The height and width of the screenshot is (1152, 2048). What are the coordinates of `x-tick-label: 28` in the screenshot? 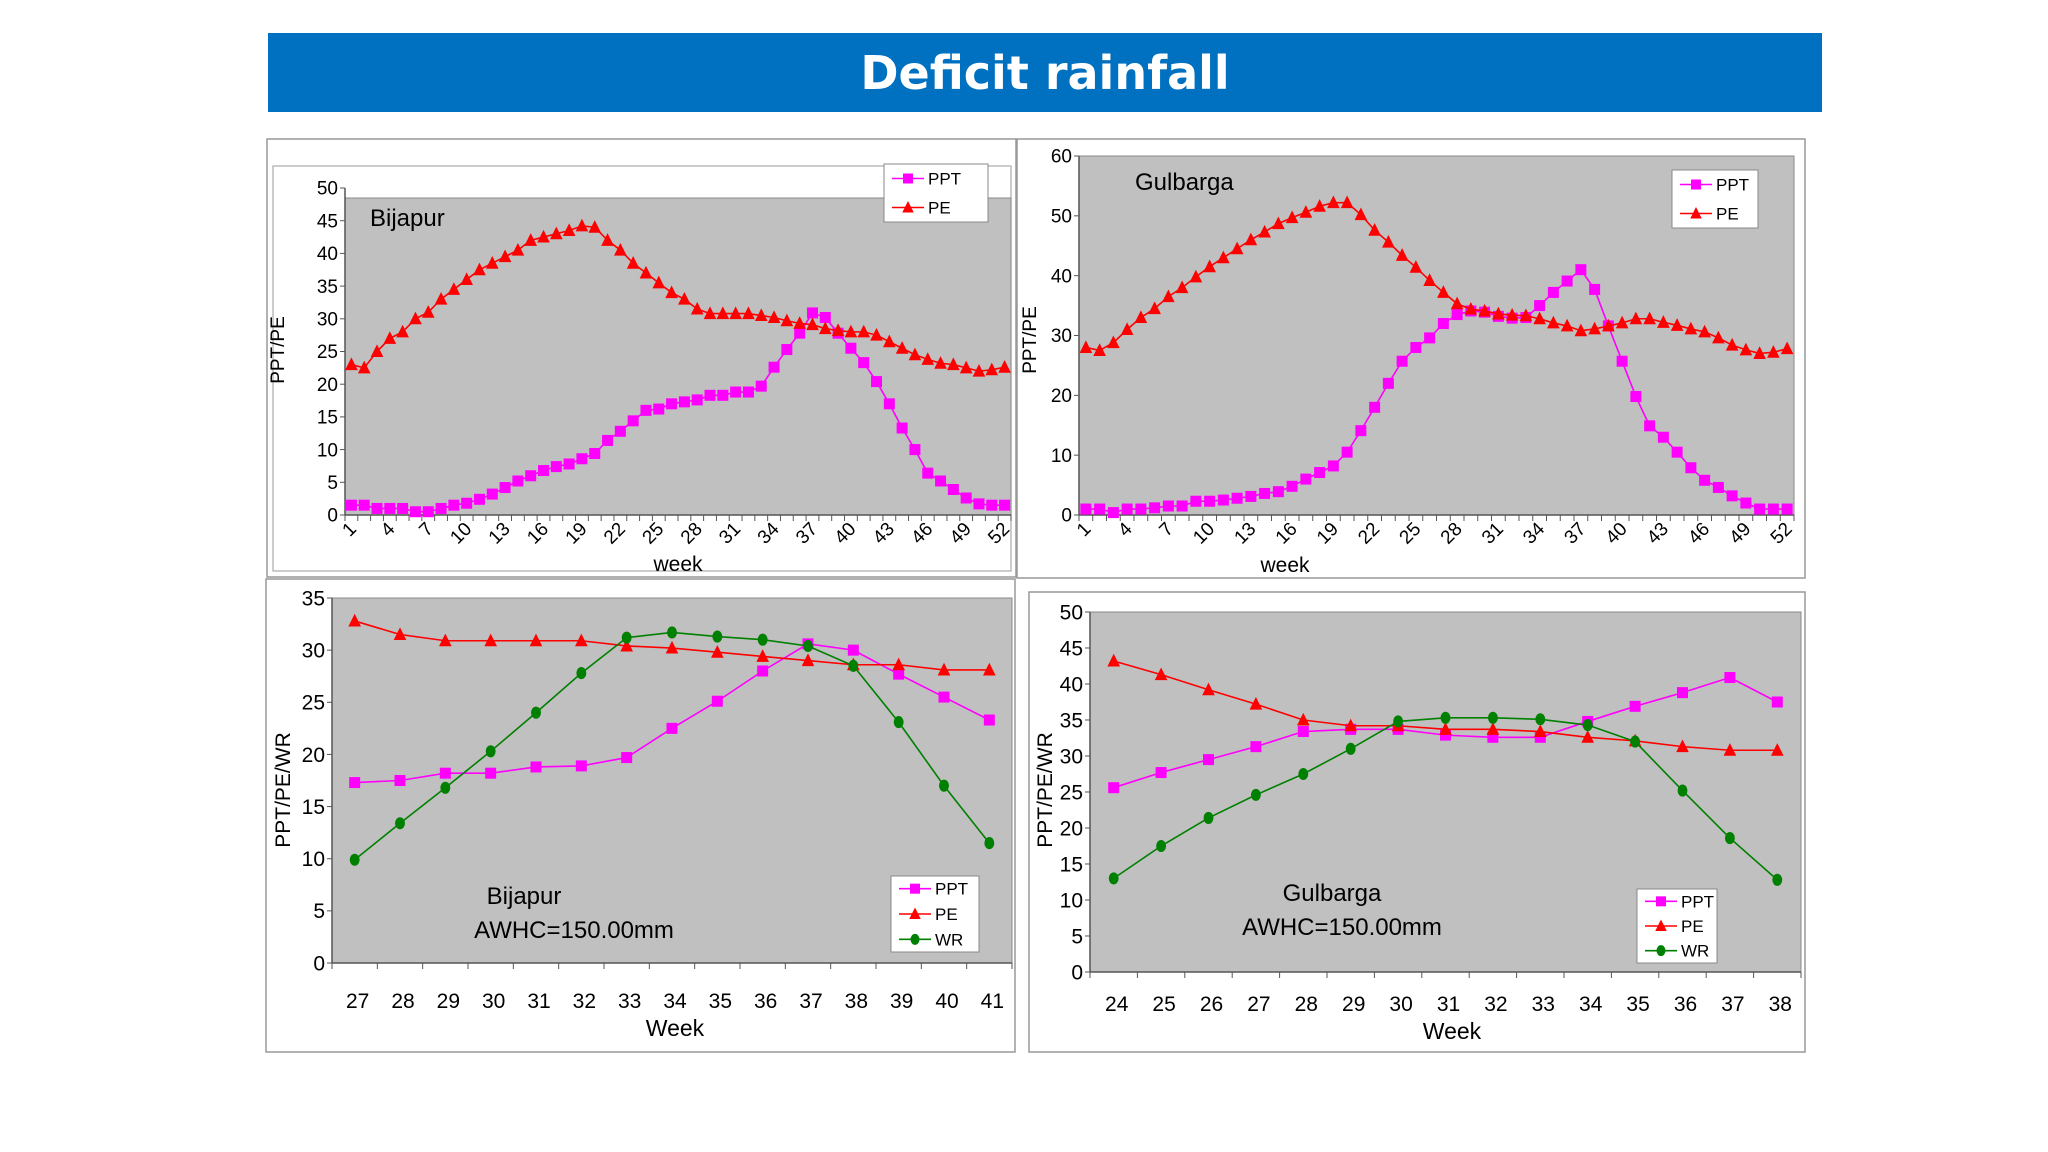 It's located at (1306, 1004).